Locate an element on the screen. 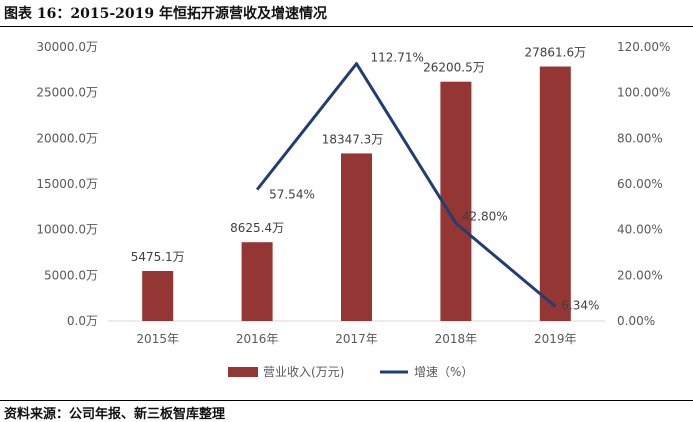  revenue-data-label: 5475.1万 is located at coordinates (158, 257).